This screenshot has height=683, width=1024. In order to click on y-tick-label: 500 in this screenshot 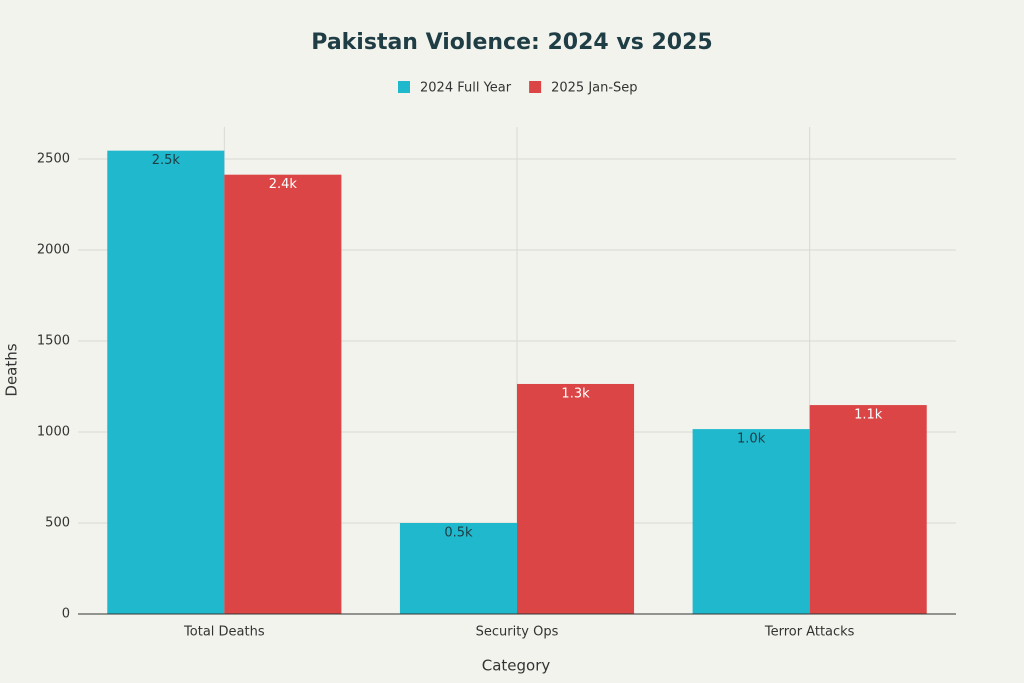, I will do `click(57, 523)`.